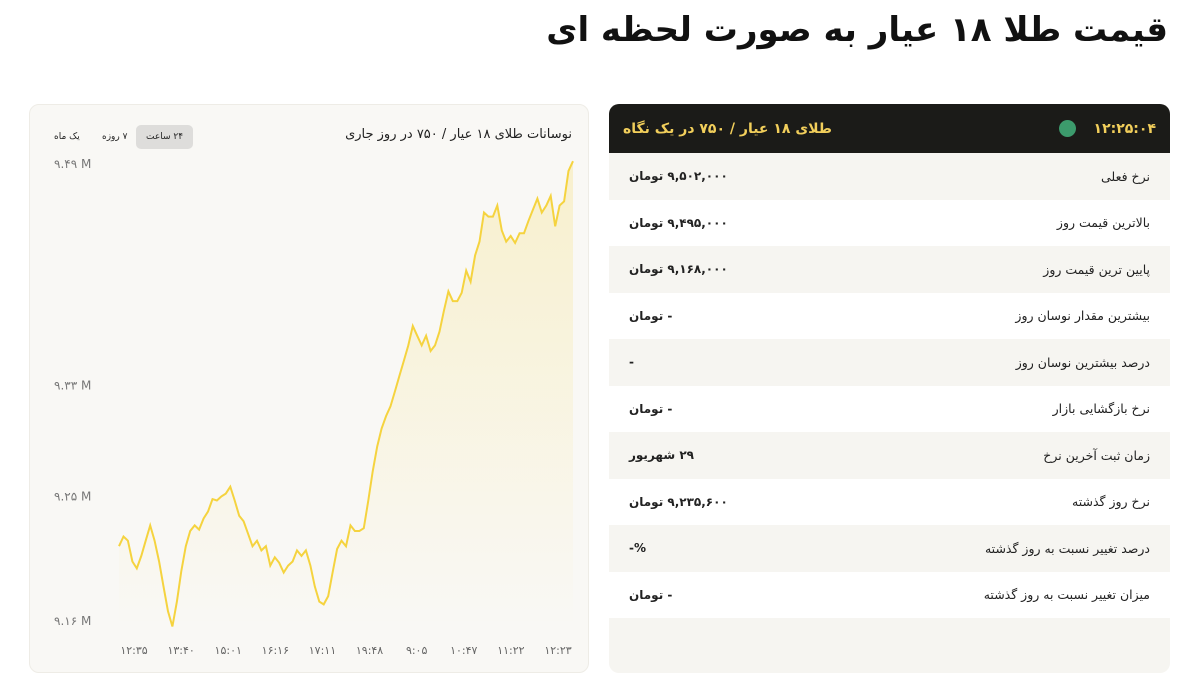 This screenshot has height=687, width=1198. What do you see at coordinates (1125, 176) in the screenshot?
I see `info-label: نرخ فعلی` at bounding box center [1125, 176].